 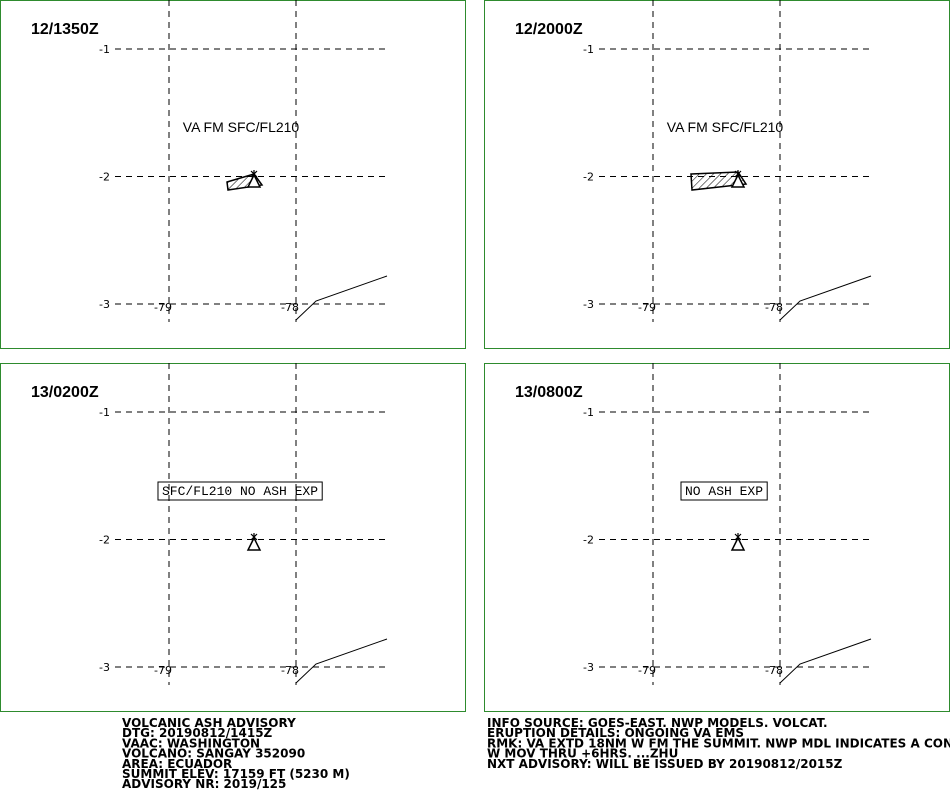 What do you see at coordinates (209, 723) in the screenshot?
I see `advisory-line: VOLCANIC ASH ADVISORY` at bounding box center [209, 723].